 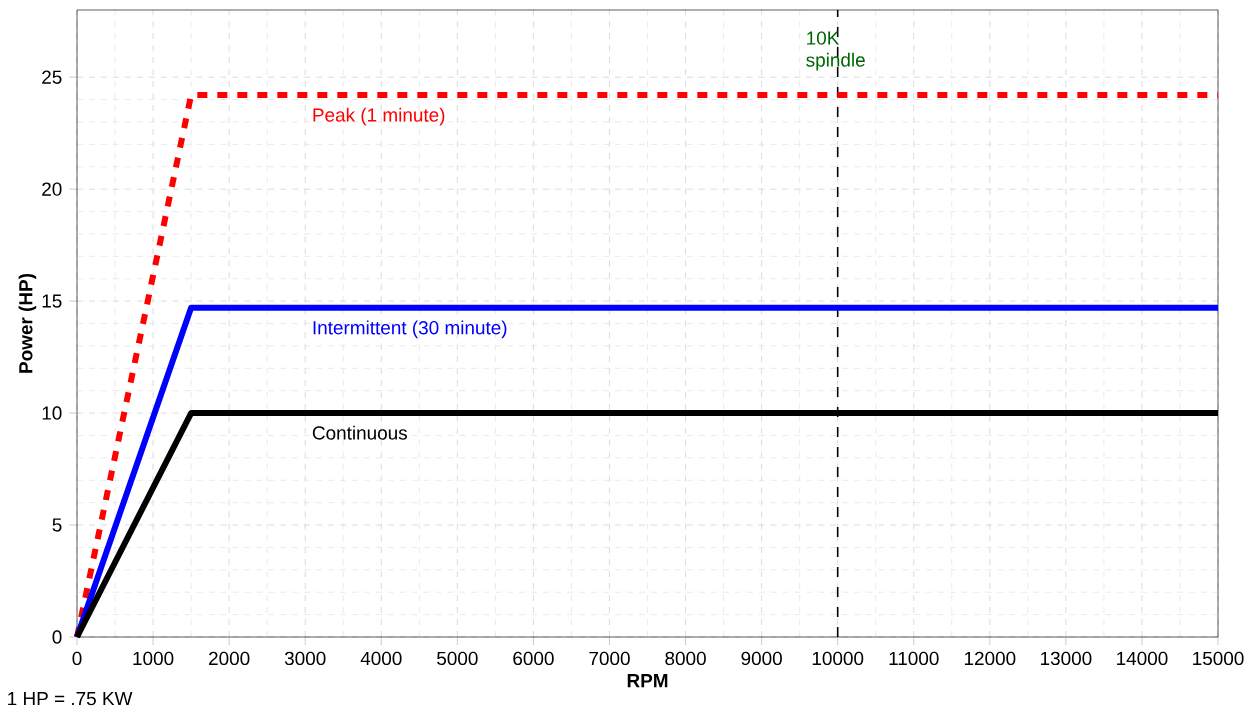 What do you see at coordinates (77, 658) in the screenshot?
I see `x-tick-label: 0` at bounding box center [77, 658].